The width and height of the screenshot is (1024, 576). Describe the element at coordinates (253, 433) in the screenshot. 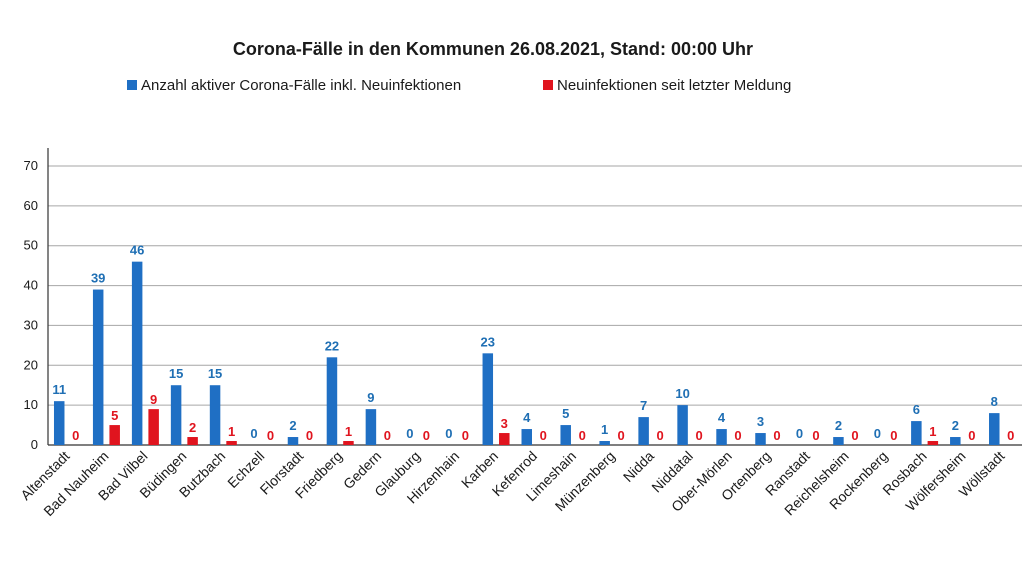

I see `data-label-active-cases-5: 0` at that location.